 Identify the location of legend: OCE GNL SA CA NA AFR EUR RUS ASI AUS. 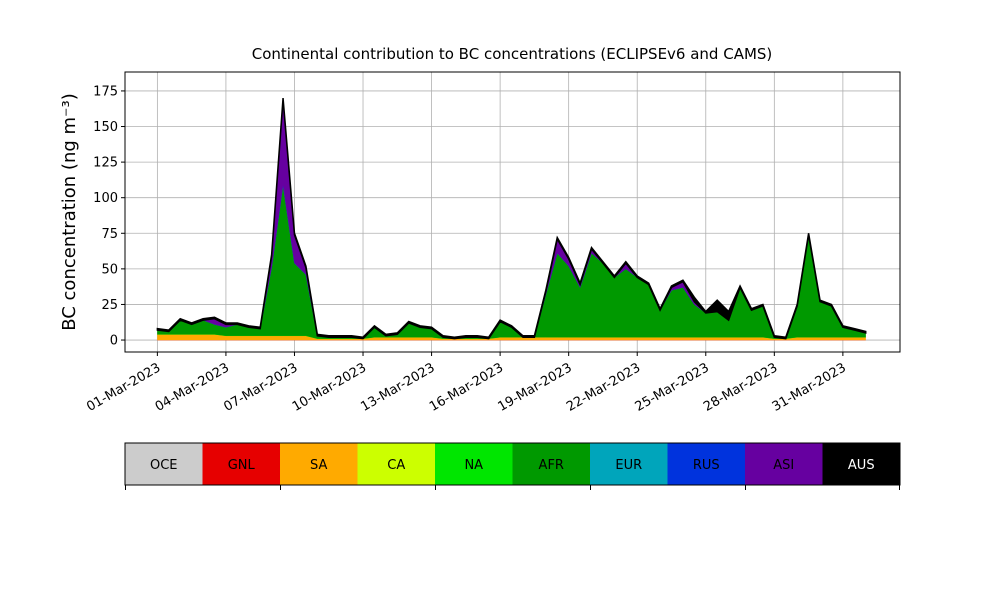
(512, 464).